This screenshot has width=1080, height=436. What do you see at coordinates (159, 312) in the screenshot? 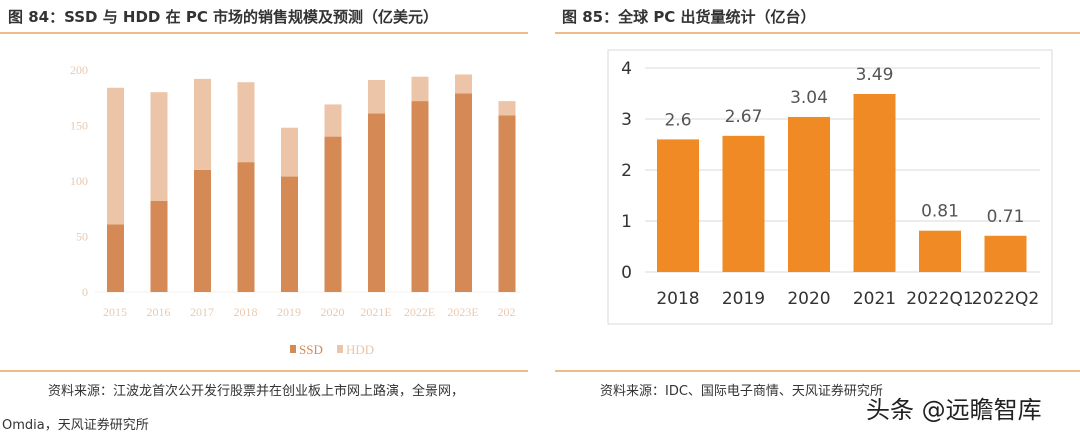
I see `left-x-label: 2016` at bounding box center [159, 312].